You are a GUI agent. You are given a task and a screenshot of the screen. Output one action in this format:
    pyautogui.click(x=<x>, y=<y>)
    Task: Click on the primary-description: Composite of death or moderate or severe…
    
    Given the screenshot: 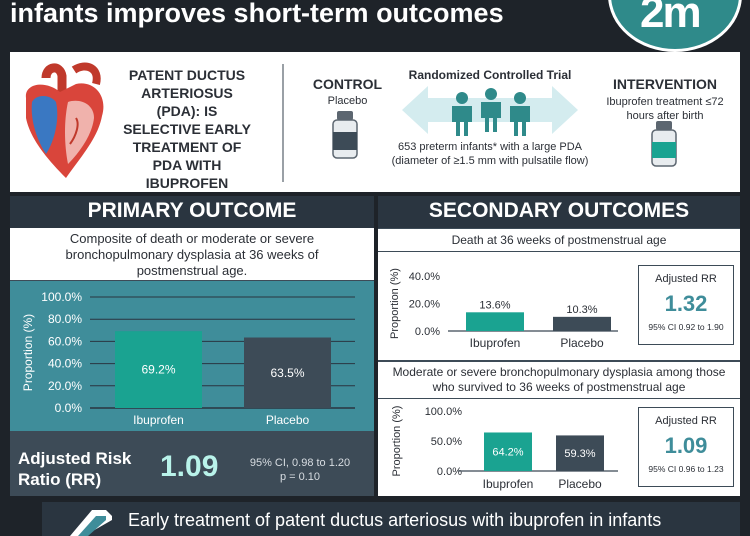 What is the action you would take?
    pyautogui.click(x=192, y=255)
    